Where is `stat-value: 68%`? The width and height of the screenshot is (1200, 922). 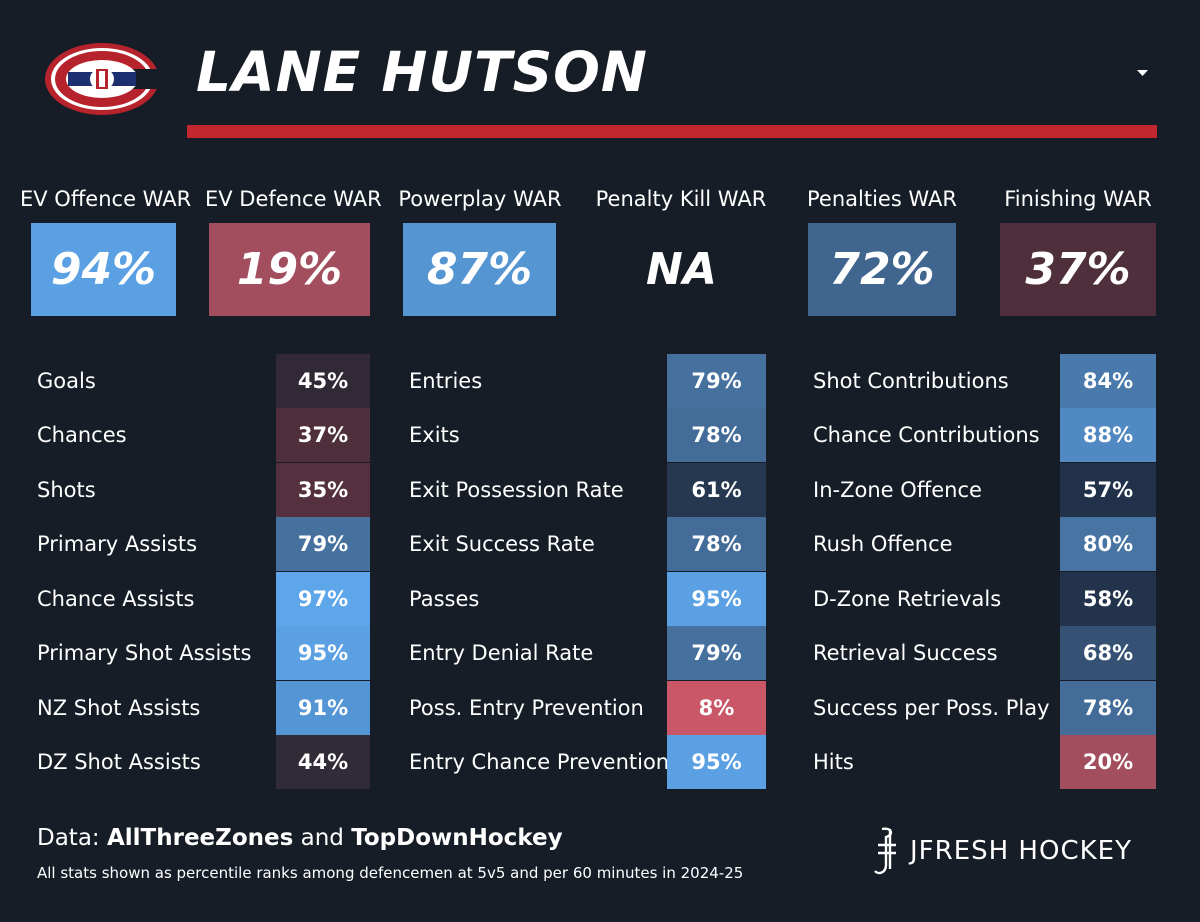
stat-value: 68% is located at coordinates (1108, 653).